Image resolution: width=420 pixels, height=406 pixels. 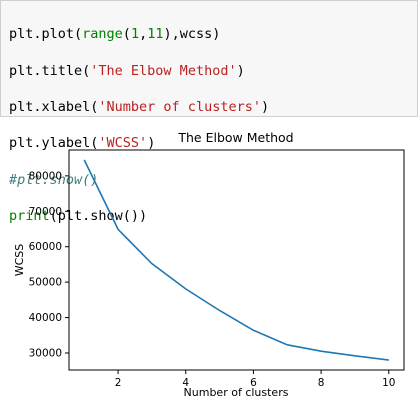 I want to click on code-line-2: plt.title('The Elbow Method'), so click(x=127, y=70).